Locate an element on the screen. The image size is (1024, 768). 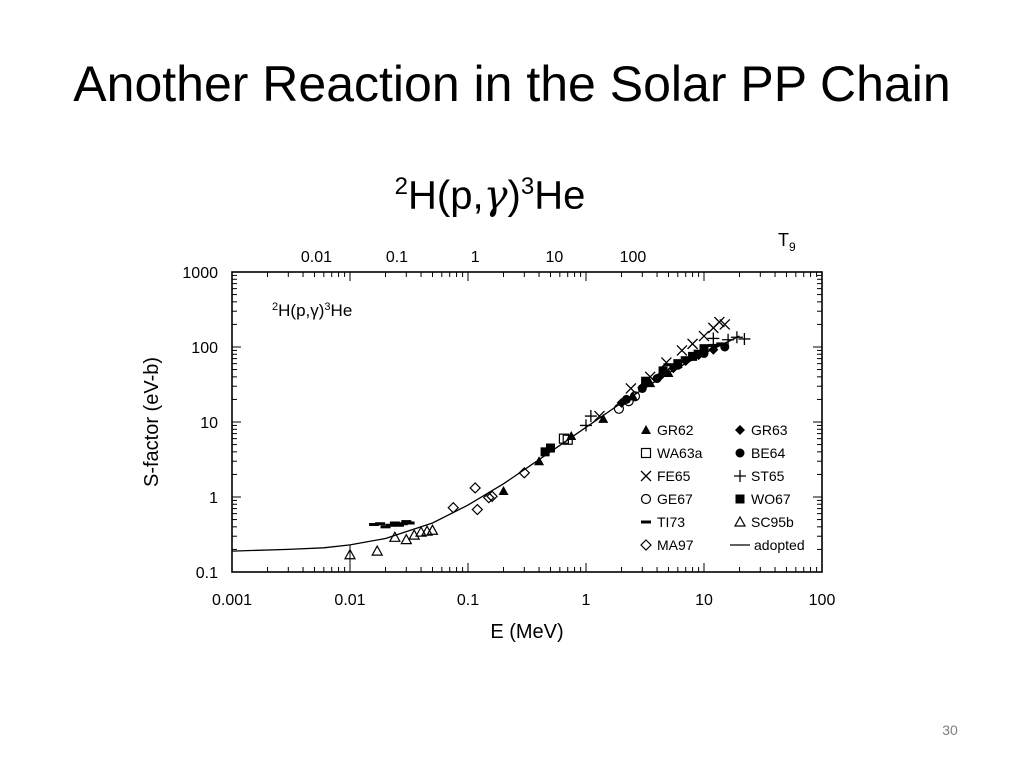
legend-label-ma97: MA97 is located at coordinates (675, 545).